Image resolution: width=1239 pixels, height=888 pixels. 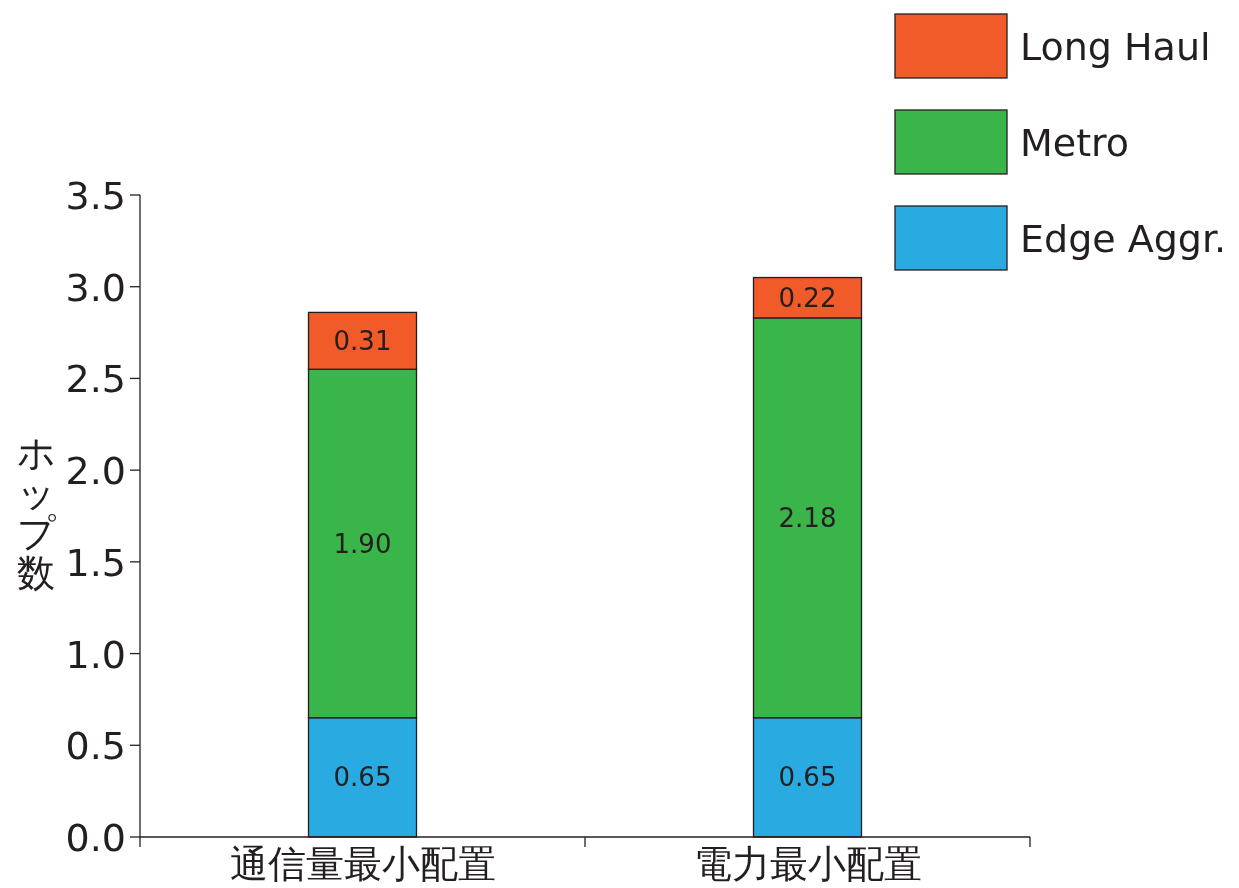 I want to click on x-tick-label: 通信量最小配置, so click(x=362, y=864).